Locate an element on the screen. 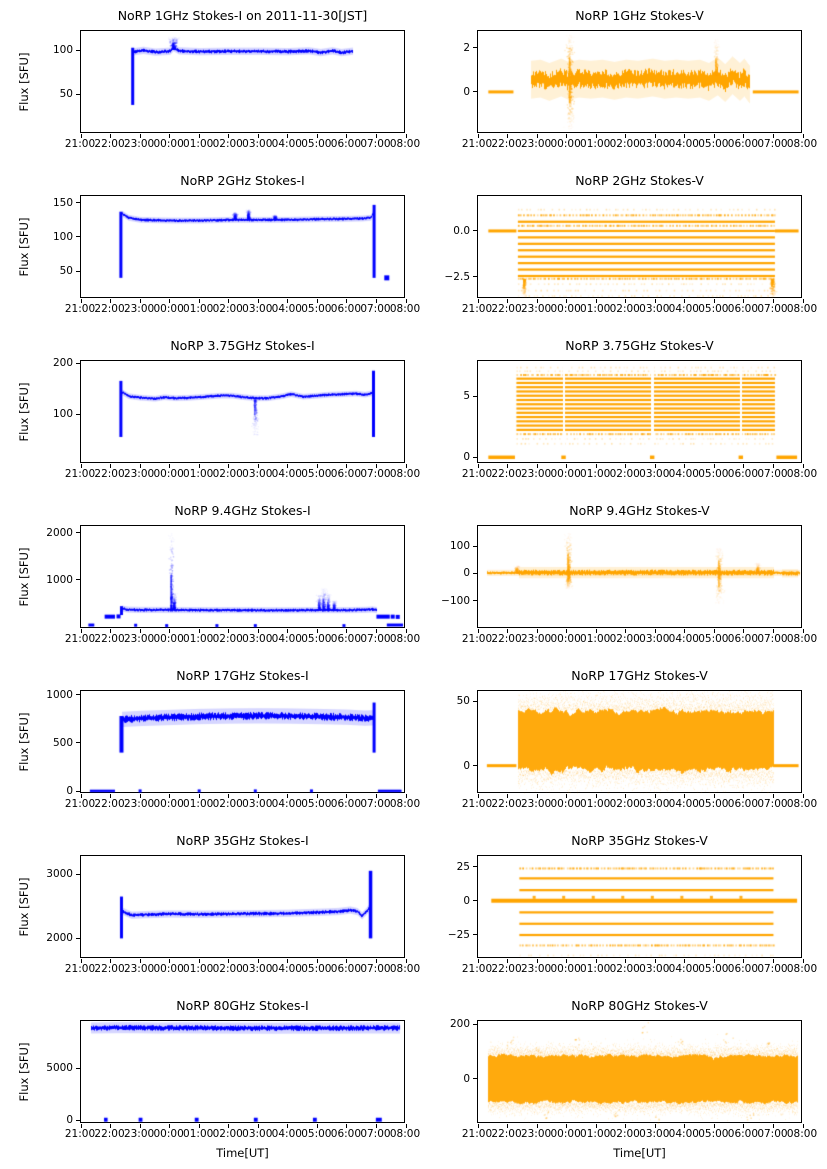  y-tick-label: 200 is located at coordinates (62, 363).